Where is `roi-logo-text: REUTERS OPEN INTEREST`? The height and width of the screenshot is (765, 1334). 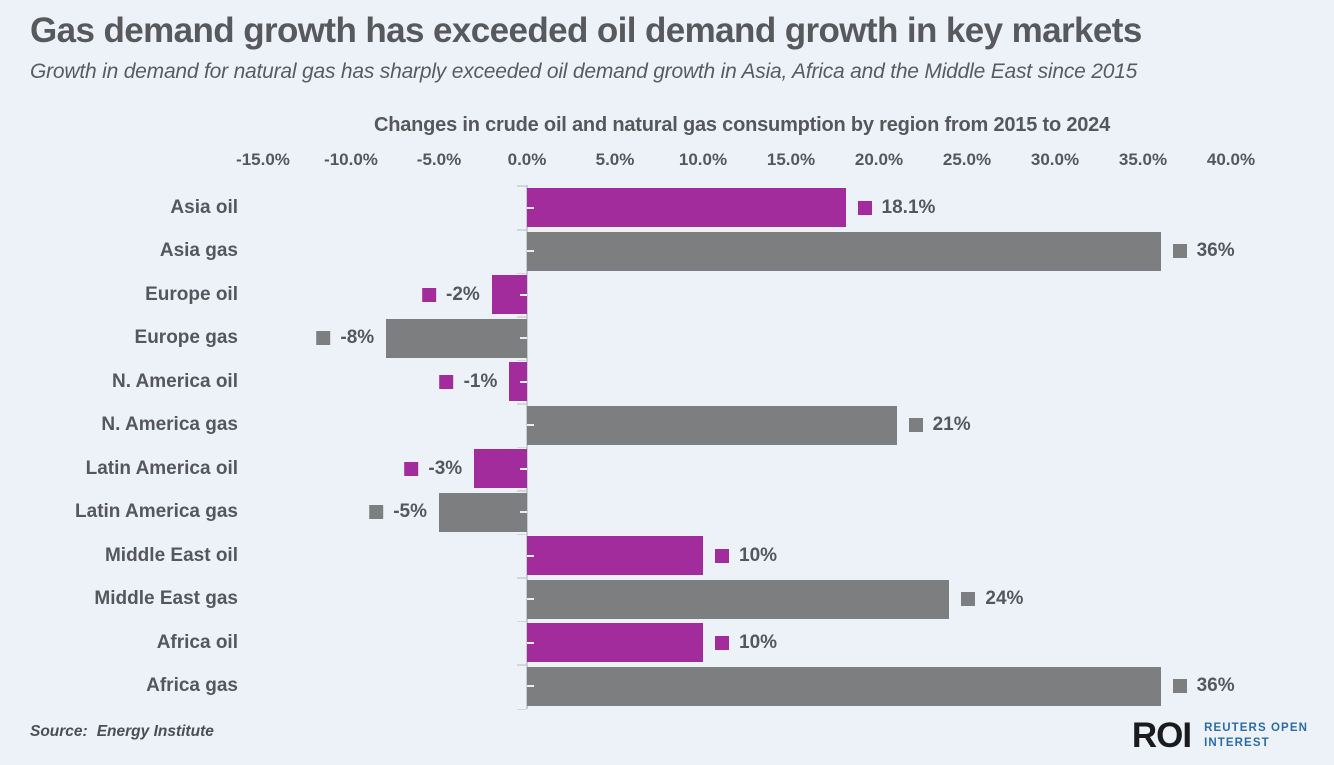 roi-logo-text: REUTERS OPEN INTEREST is located at coordinates (1256, 736).